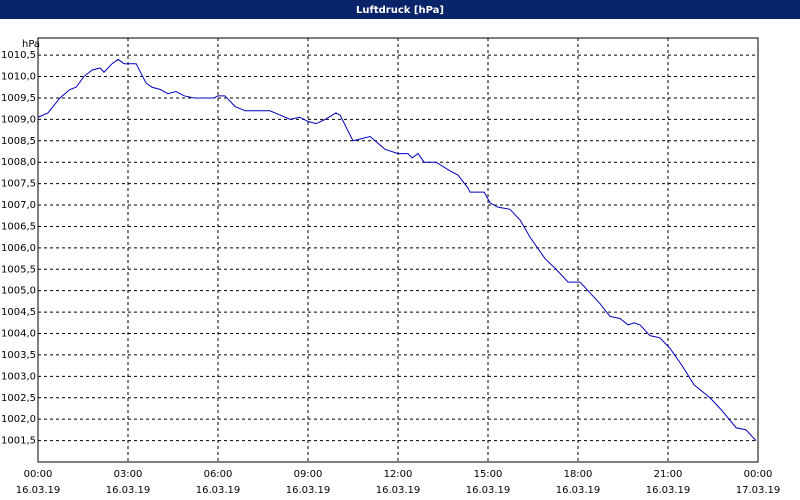 This screenshot has height=500, width=800. I want to click on y-tick-label: 1009,0, so click(18, 119).